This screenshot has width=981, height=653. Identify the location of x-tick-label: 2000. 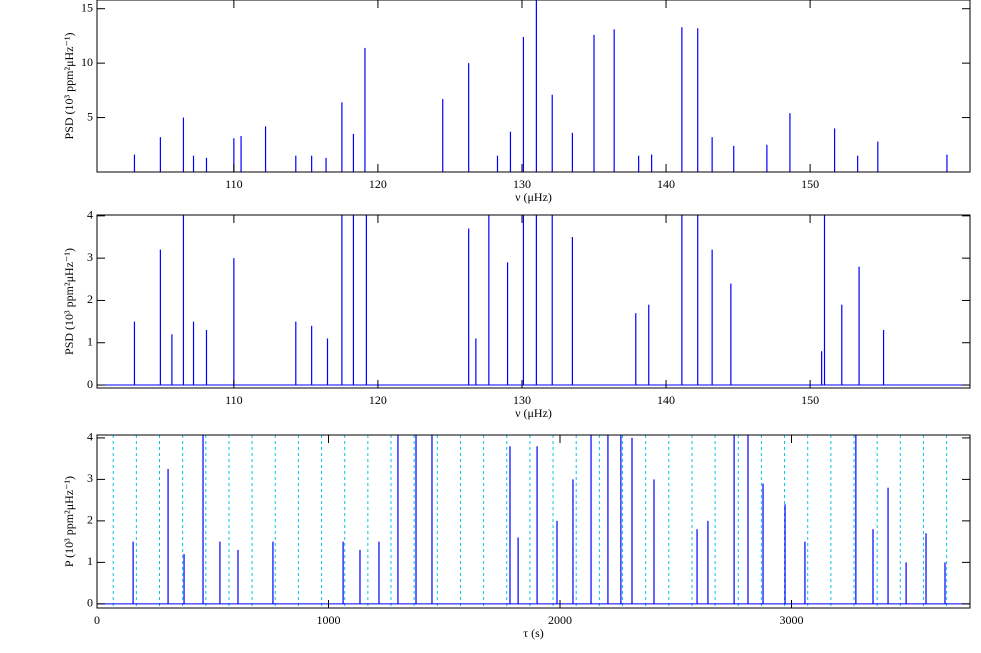
(560, 620).